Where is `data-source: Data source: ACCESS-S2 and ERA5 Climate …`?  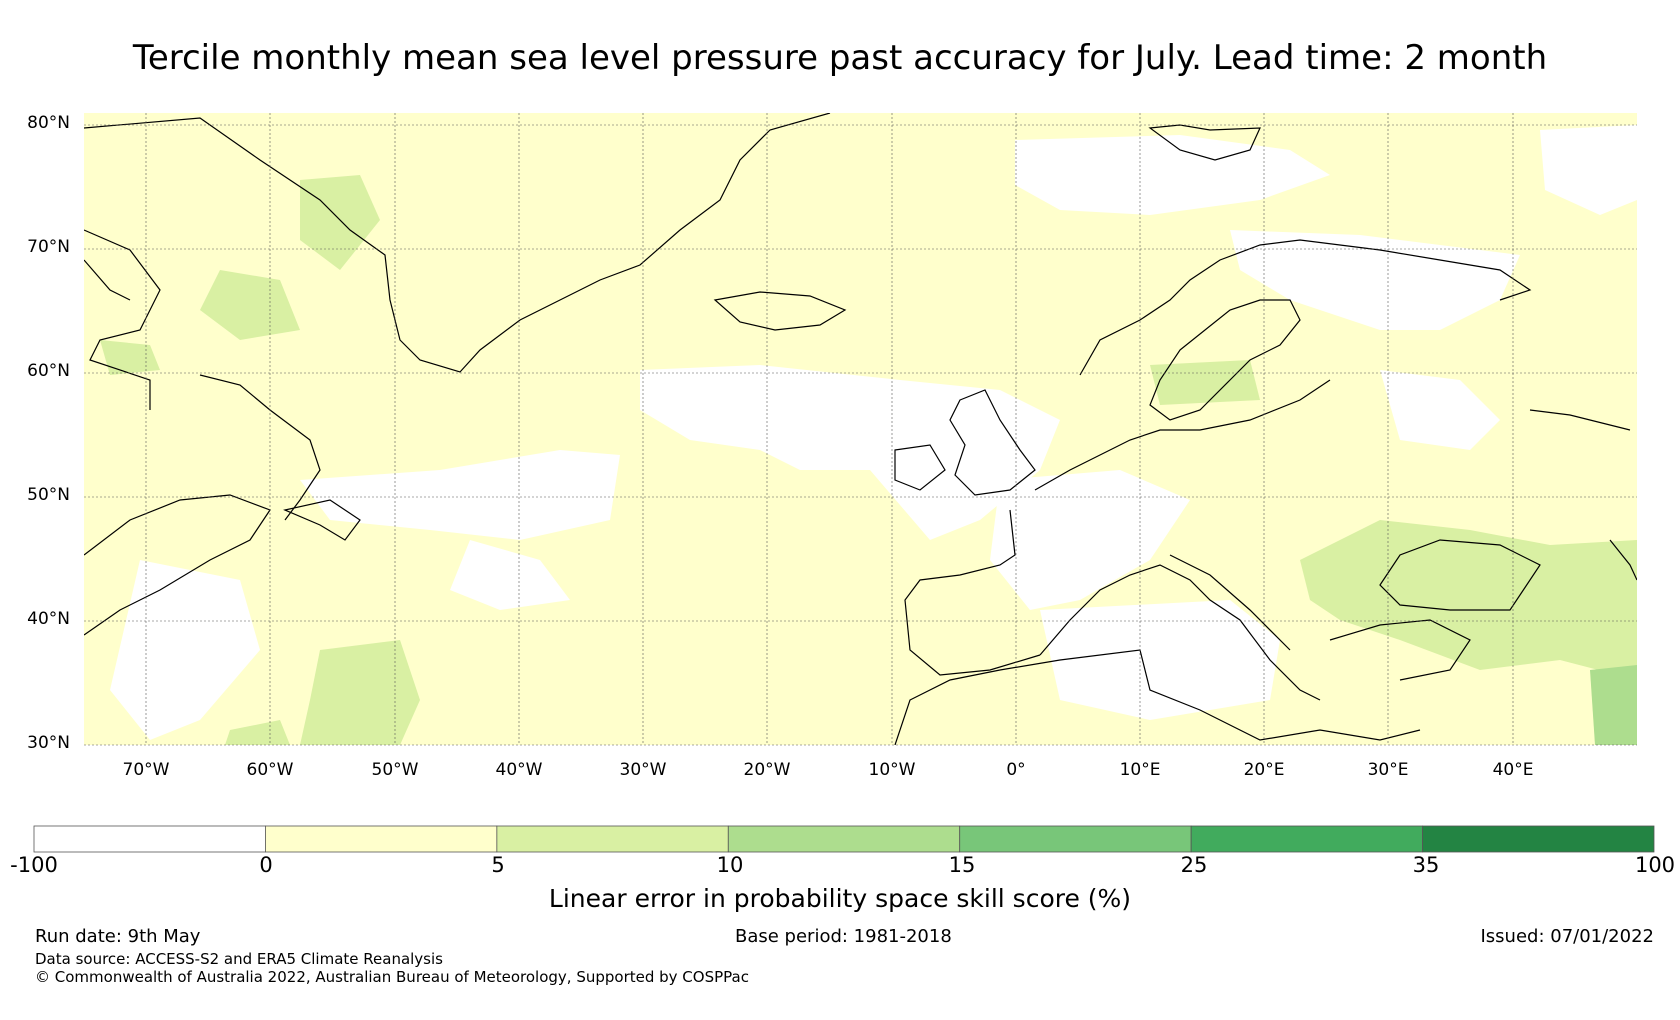
data-source: Data source: ACCESS-S2 and ERA5 Climate … is located at coordinates (239, 959).